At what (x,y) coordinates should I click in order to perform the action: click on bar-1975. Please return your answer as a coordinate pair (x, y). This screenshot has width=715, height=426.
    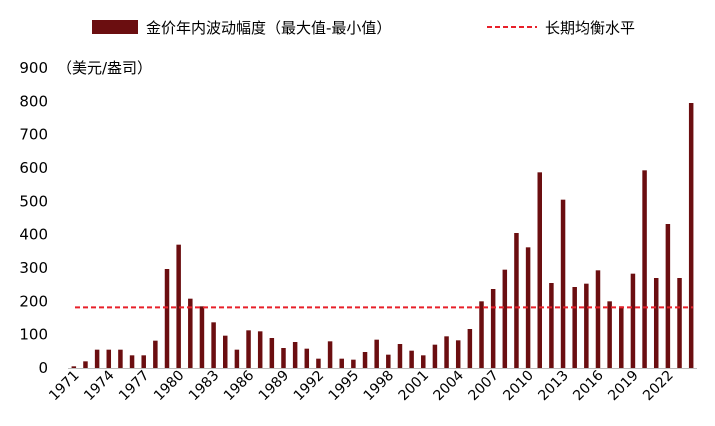
    Looking at the image, I should click on (120, 358).